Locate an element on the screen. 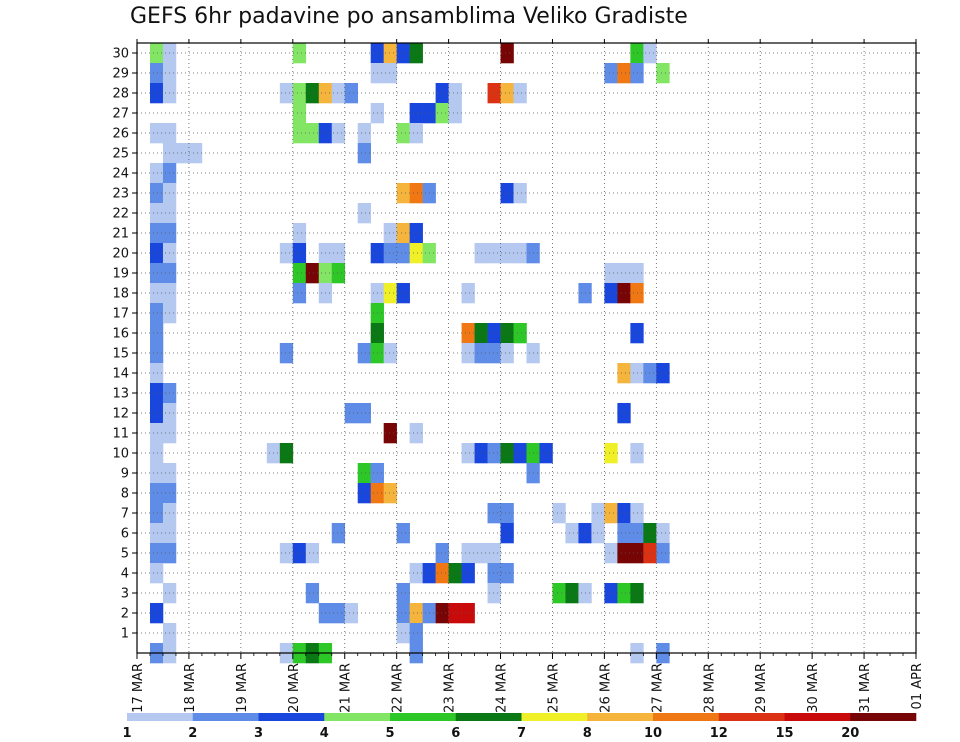 This screenshot has height=742, width=960. y-tick-label: 21 is located at coordinates (120, 234).